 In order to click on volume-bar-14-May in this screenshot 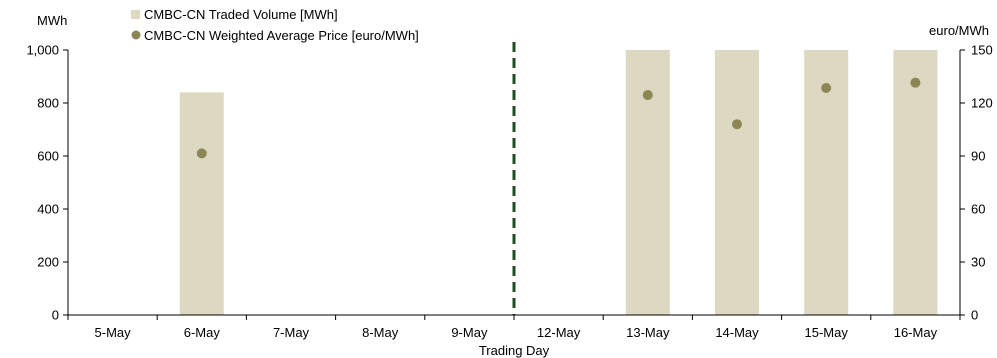, I will do `click(737, 182)`.